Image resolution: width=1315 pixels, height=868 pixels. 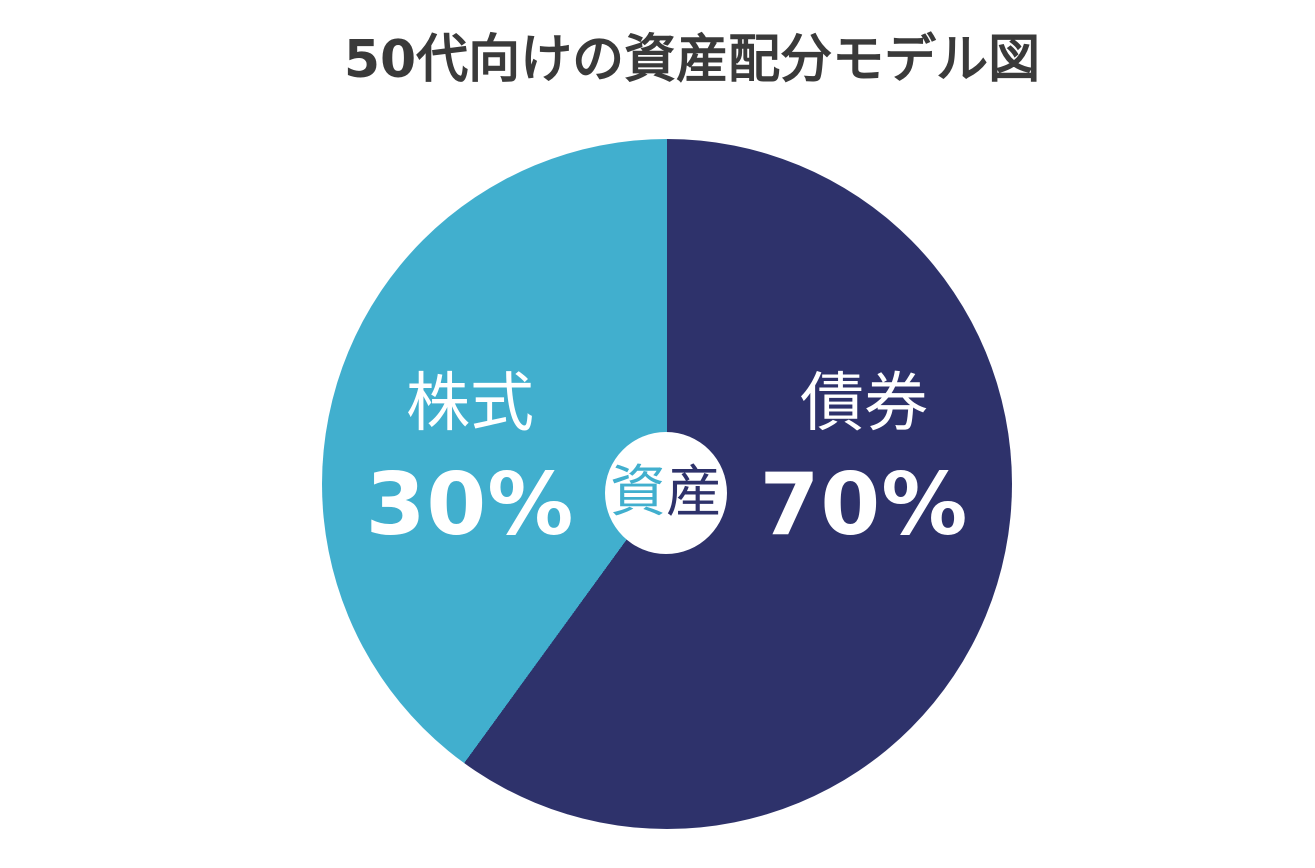 What do you see at coordinates (694, 492) in the screenshot?
I see `center-label-char-asset-2: 産` at bounding box center [694, 492].